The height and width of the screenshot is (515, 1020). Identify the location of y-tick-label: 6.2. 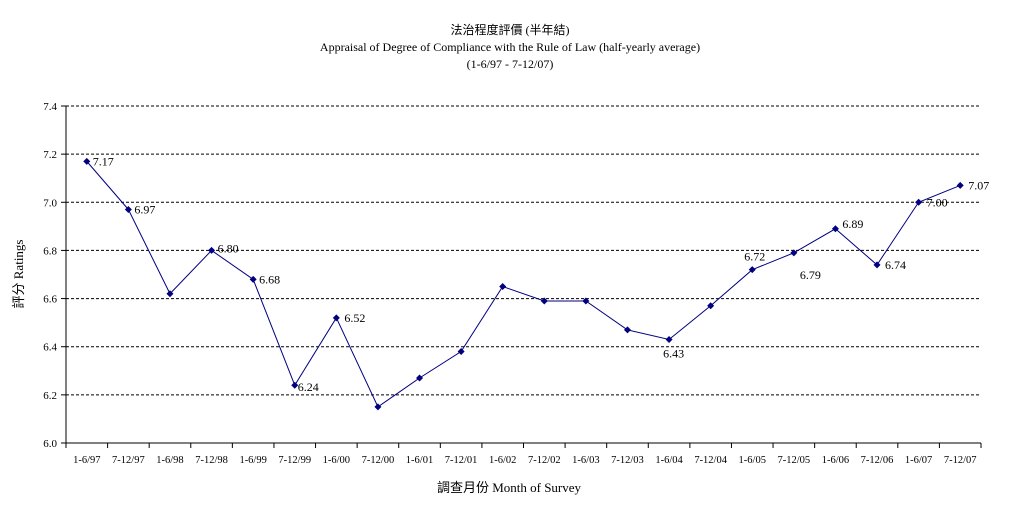
(50, 396).